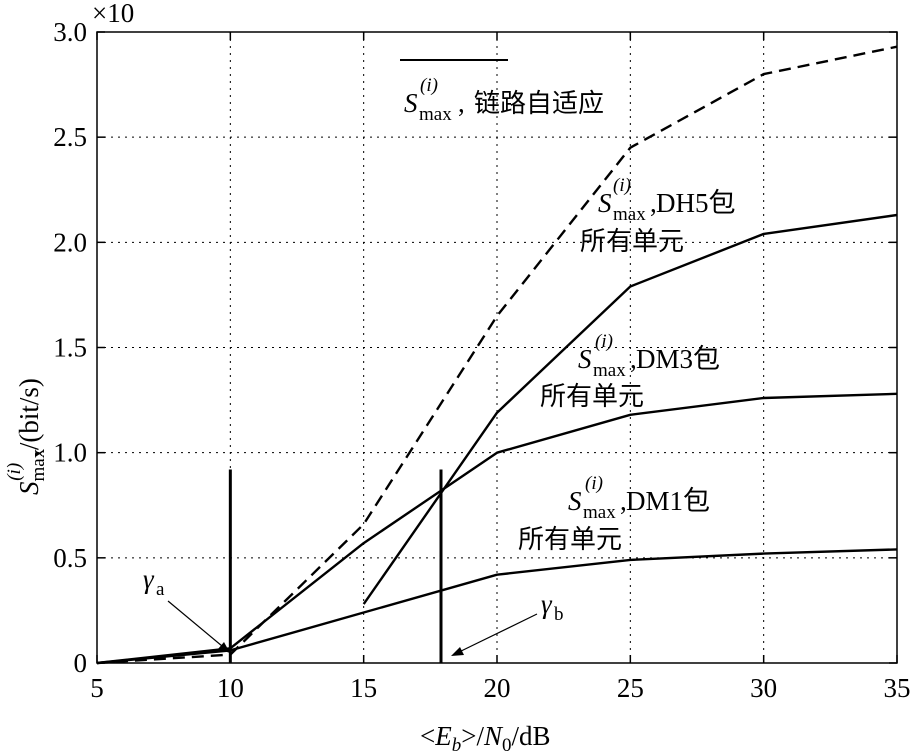 The height and width of the screenshot is (753, 911). I want to click on annotation-adaptive-max: max, so click(435, 114).